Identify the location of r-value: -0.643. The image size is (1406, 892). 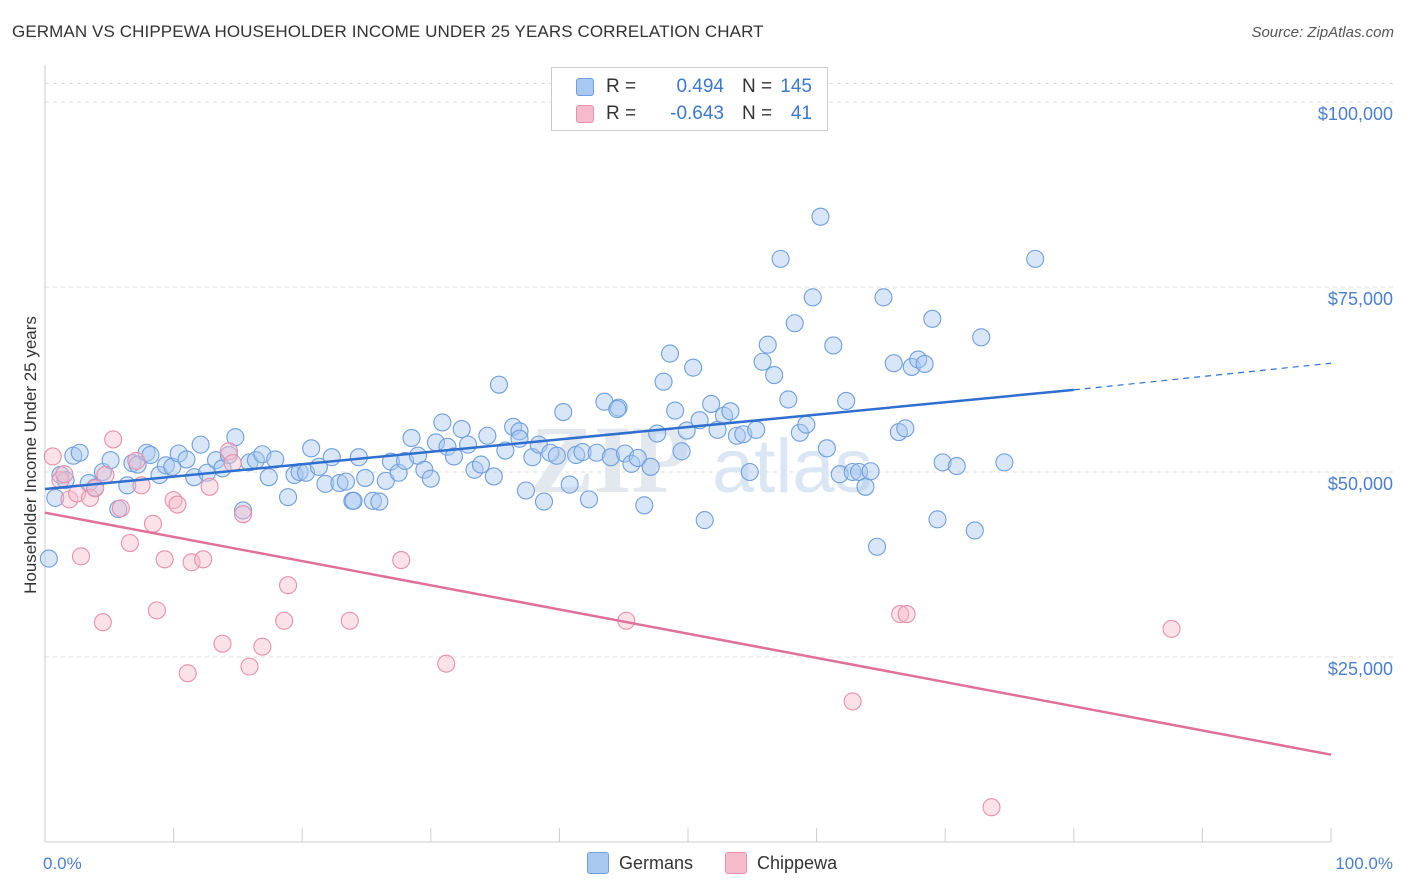
(697, 113).